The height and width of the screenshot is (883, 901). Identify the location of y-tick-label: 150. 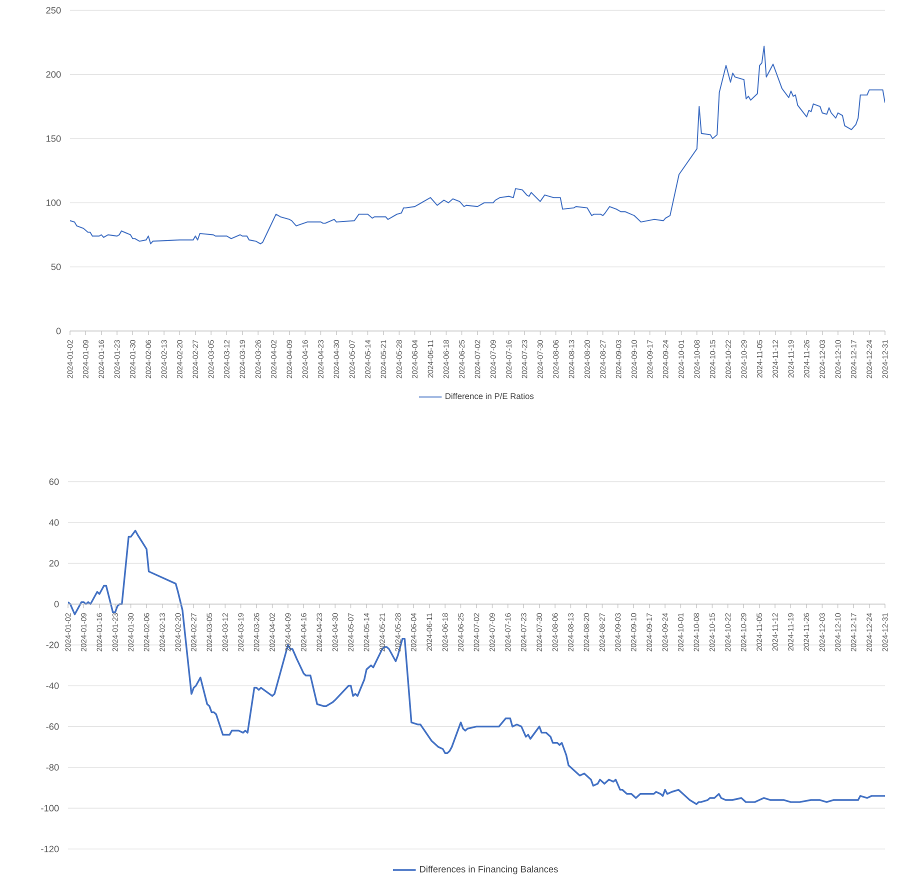
(53, 138).